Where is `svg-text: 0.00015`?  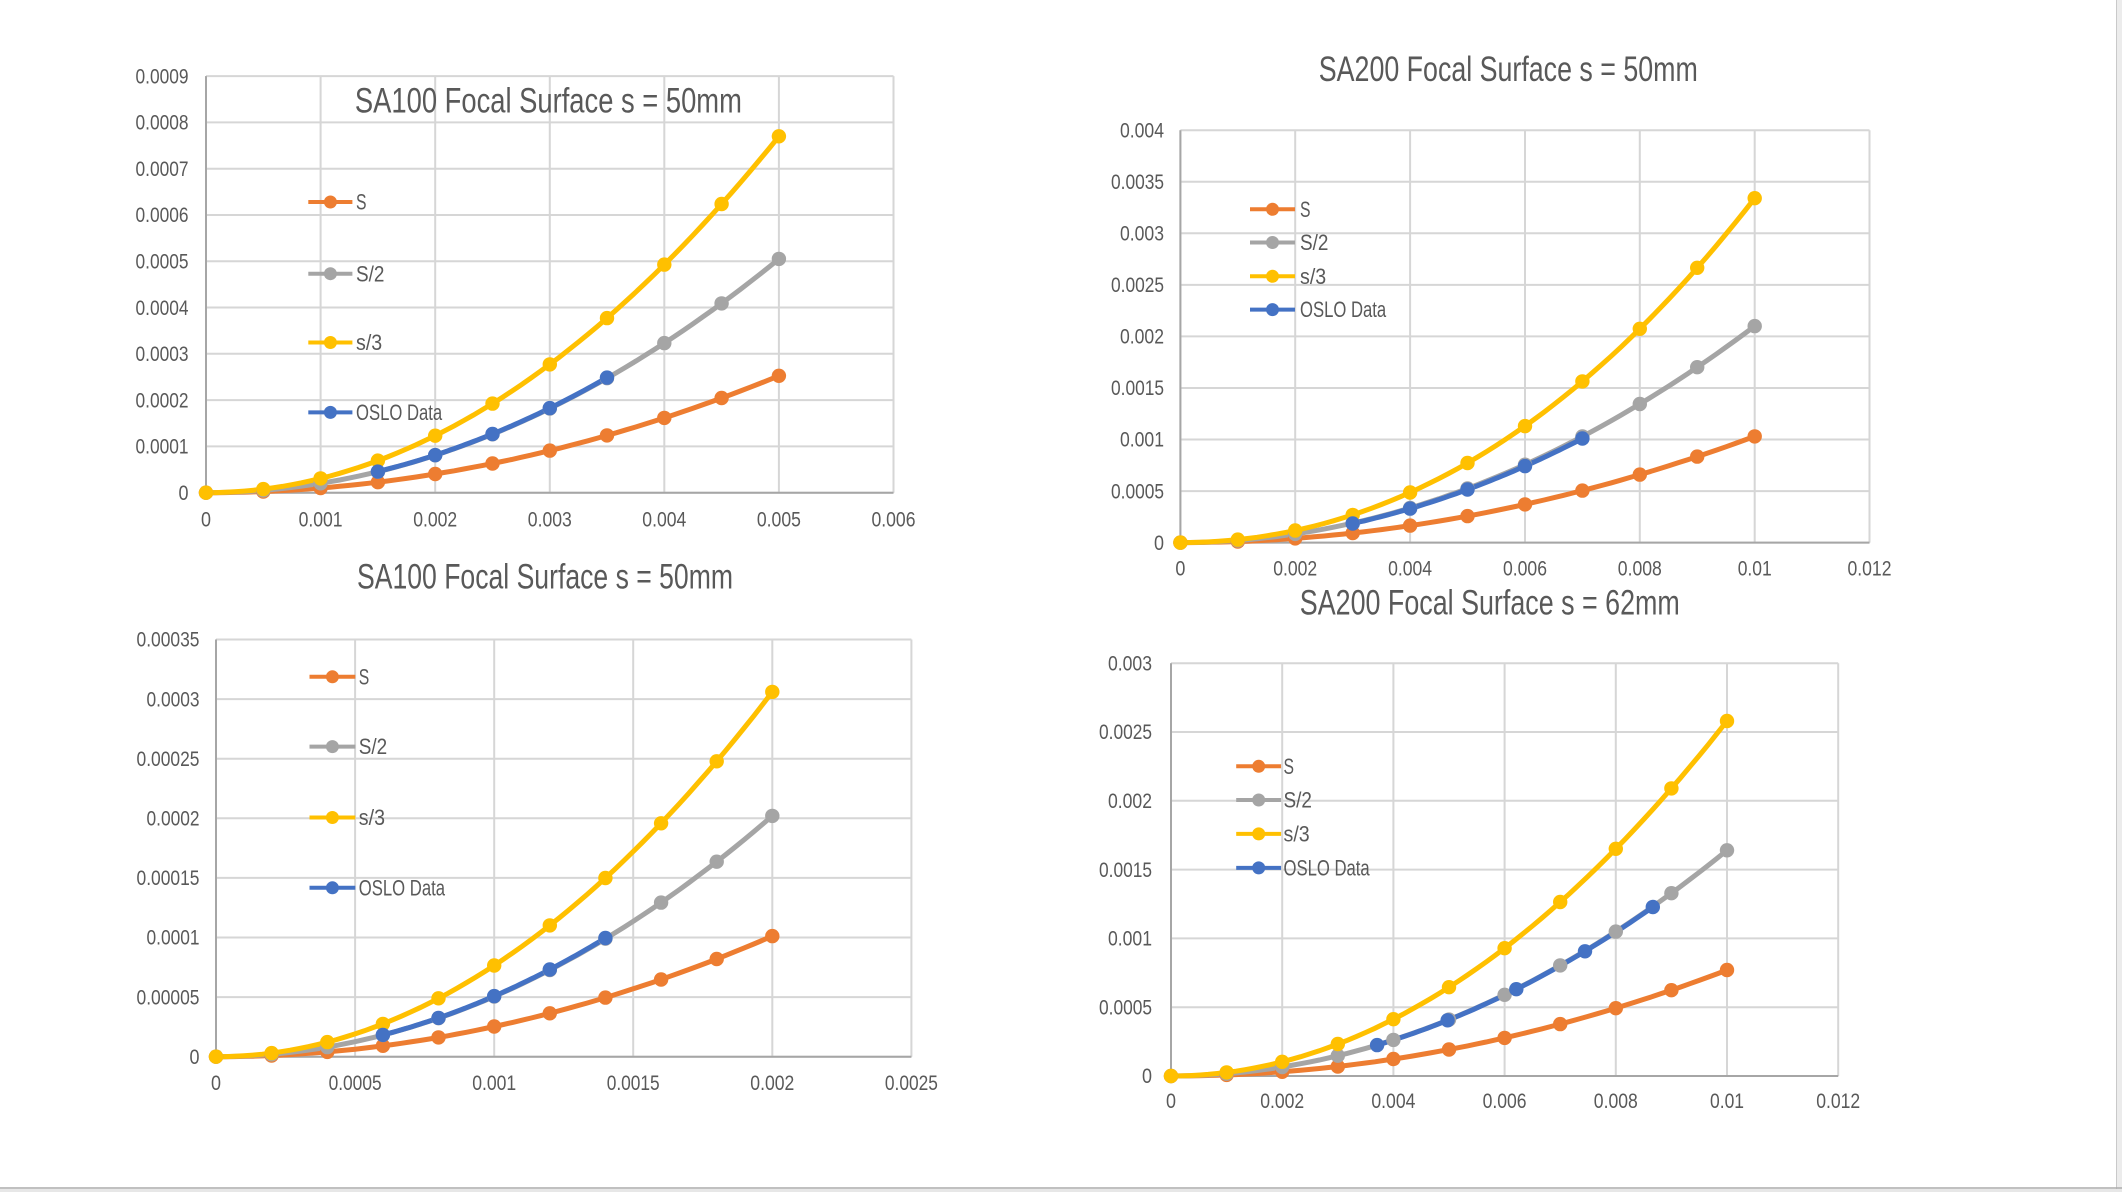
svg-text: 0.00015 is located at coordinates (168, 878).